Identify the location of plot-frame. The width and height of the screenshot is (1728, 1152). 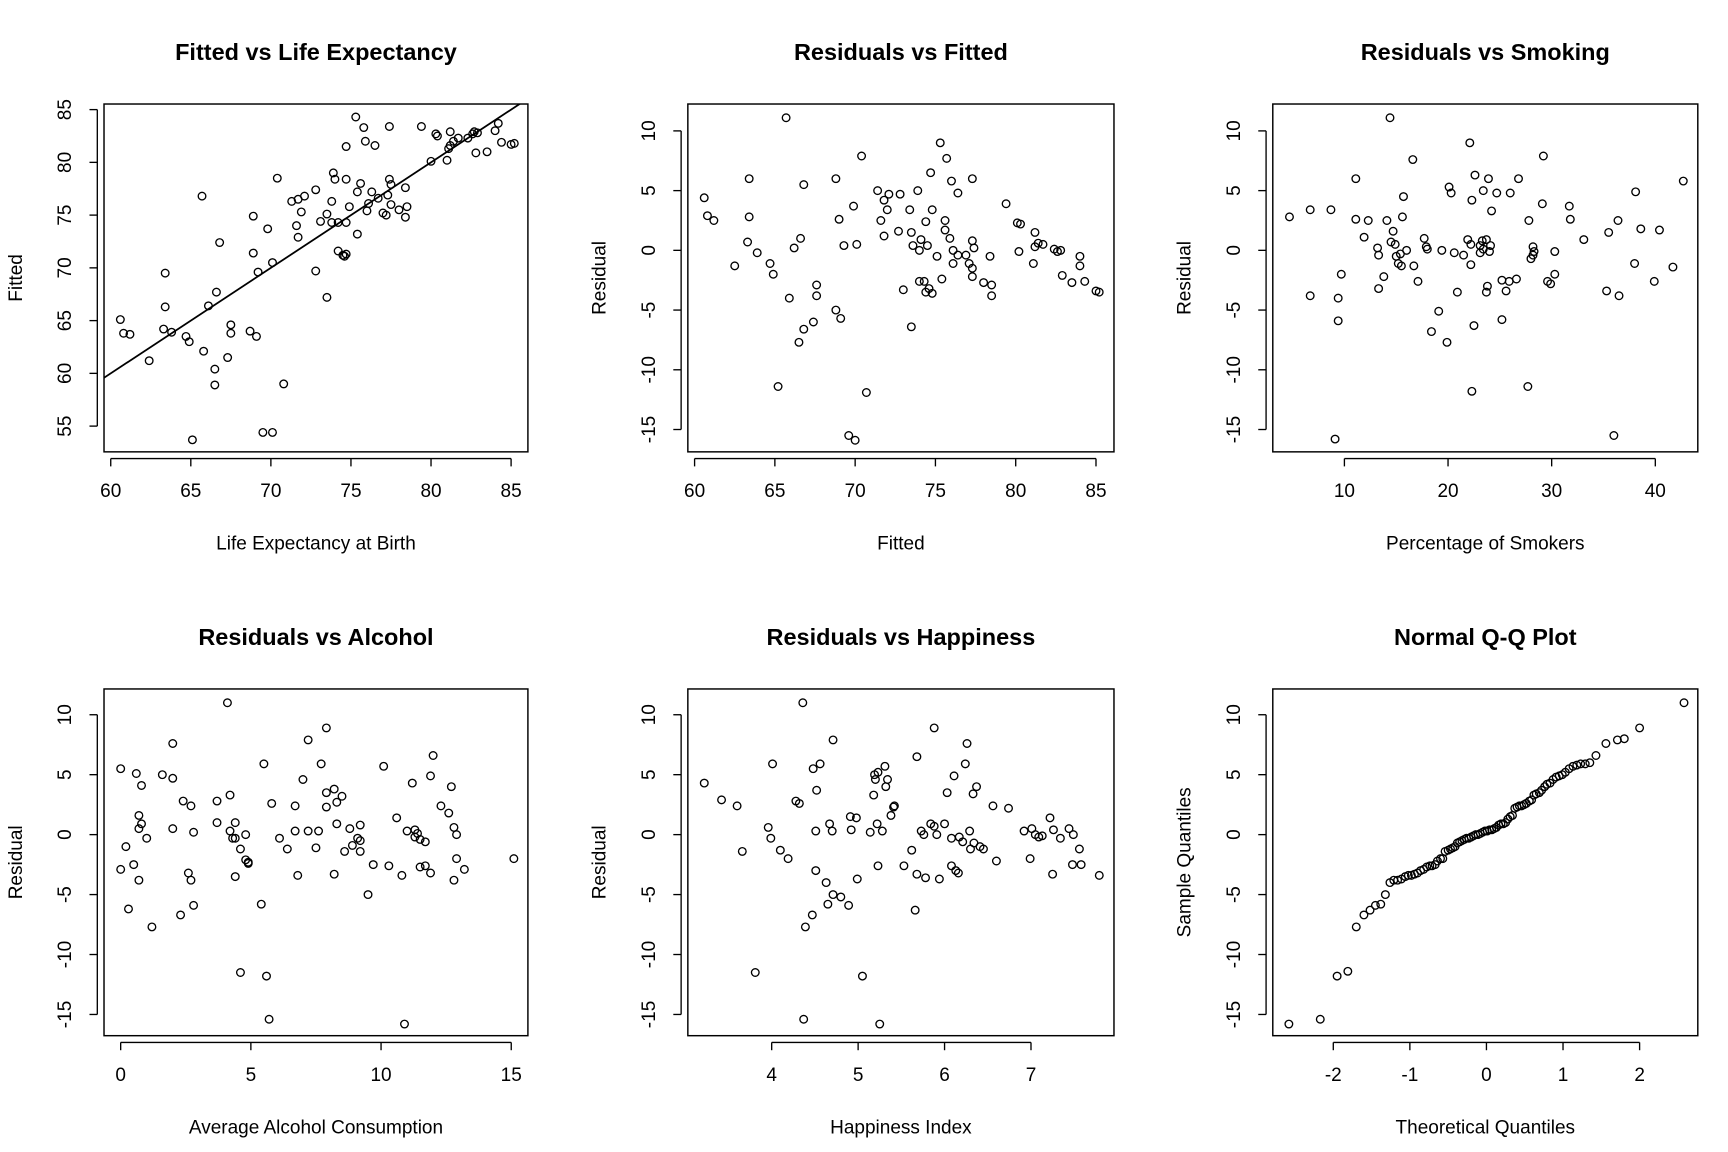
(316, 278).